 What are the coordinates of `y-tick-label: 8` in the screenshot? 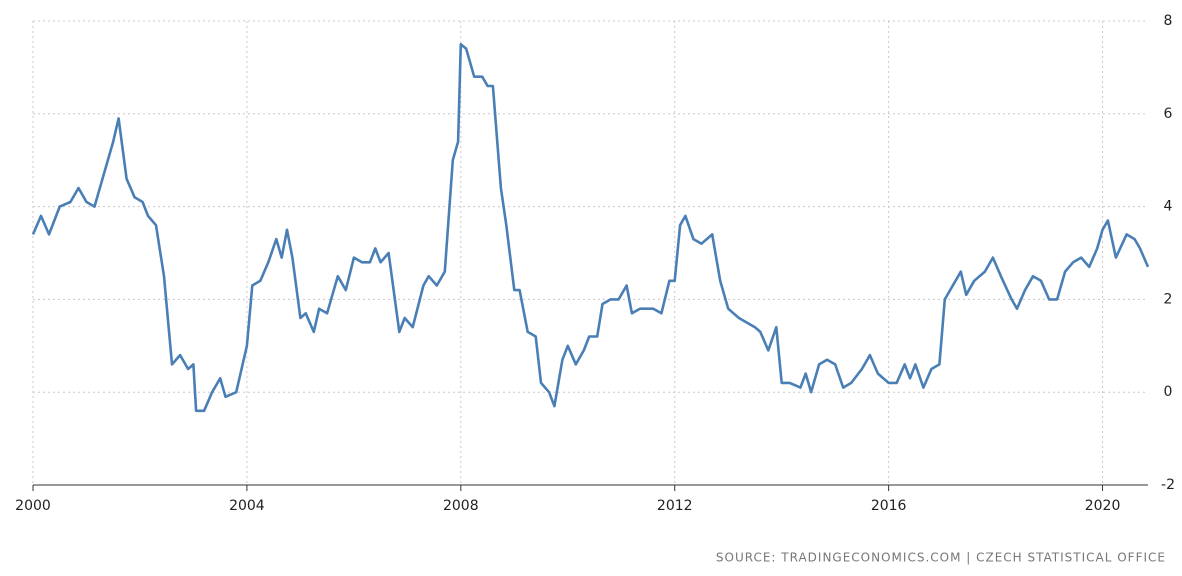 It's located at (1168, 21).